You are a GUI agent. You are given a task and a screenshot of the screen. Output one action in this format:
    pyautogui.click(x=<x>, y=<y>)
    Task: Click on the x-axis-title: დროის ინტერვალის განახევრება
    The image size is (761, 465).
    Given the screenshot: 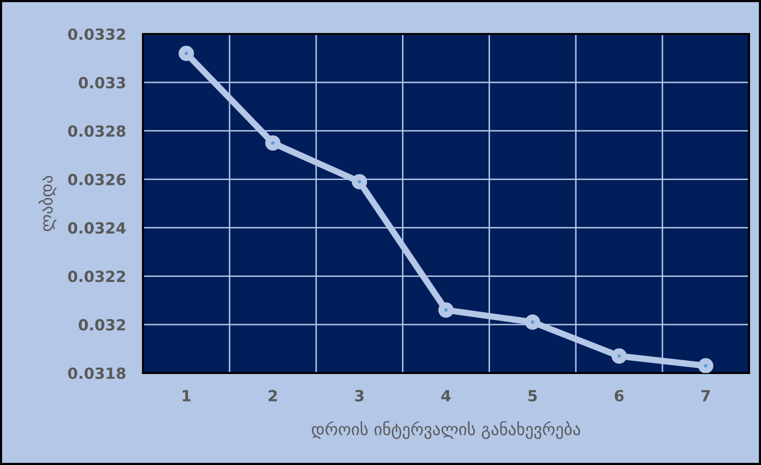 What is the action you would take?
    pyautogui.click(x=446, y=430)
    